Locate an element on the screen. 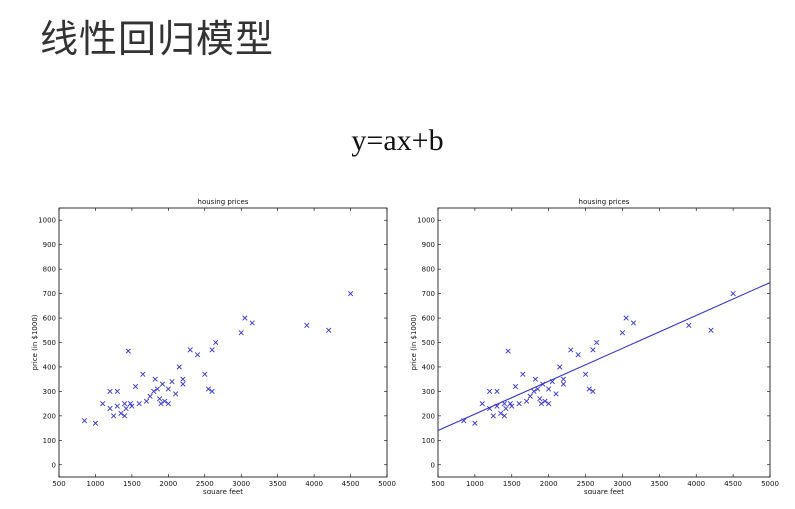 This screenshot has width=795, height=509. regression-line is located at coordinates (604, 357).